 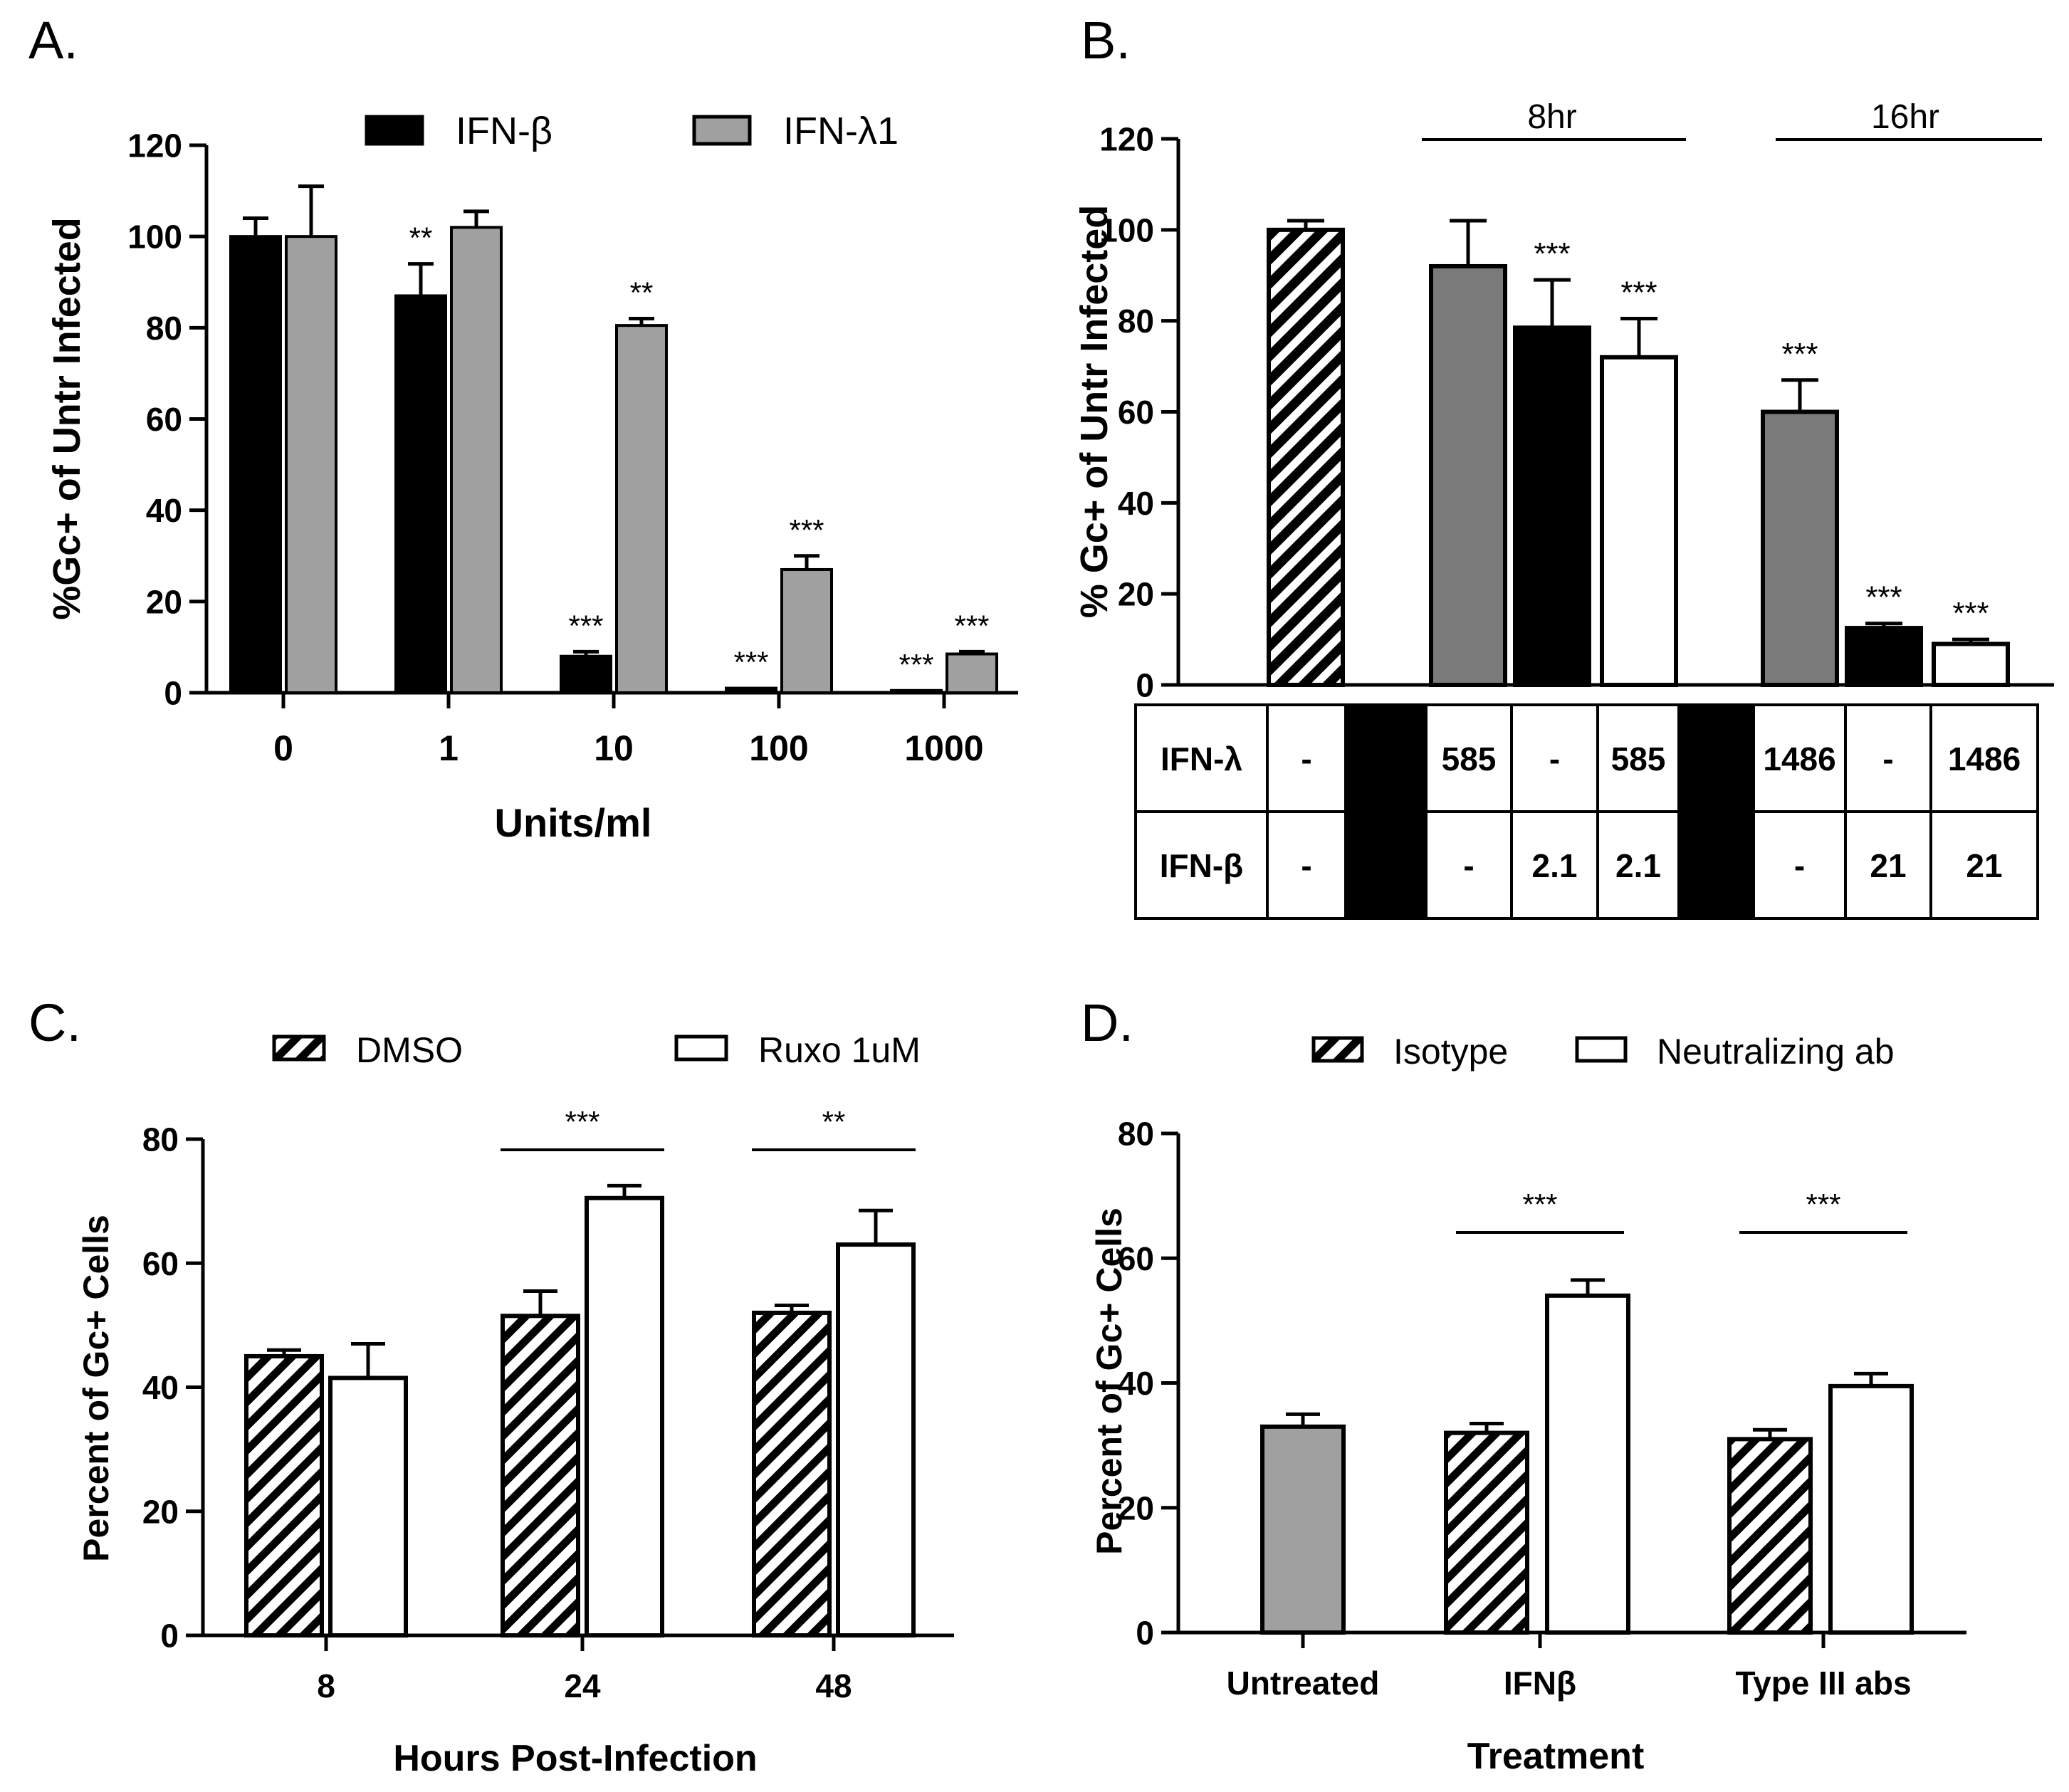 I want to click on panel-a-y-tick-label: 120, so click(x=154, y=145).